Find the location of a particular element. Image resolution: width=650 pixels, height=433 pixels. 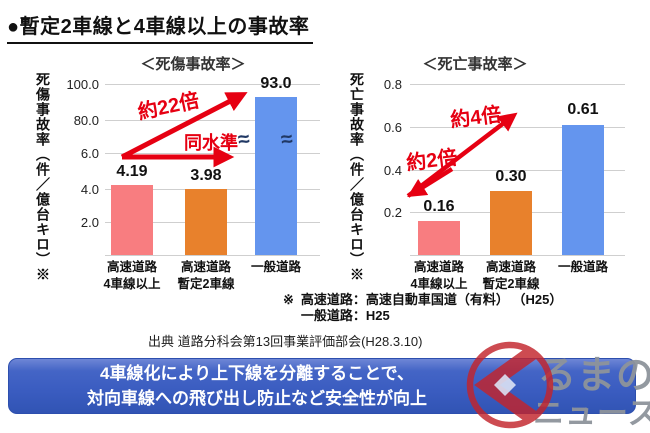

y-tick: 0.8 is located at coordinates (392, 84).